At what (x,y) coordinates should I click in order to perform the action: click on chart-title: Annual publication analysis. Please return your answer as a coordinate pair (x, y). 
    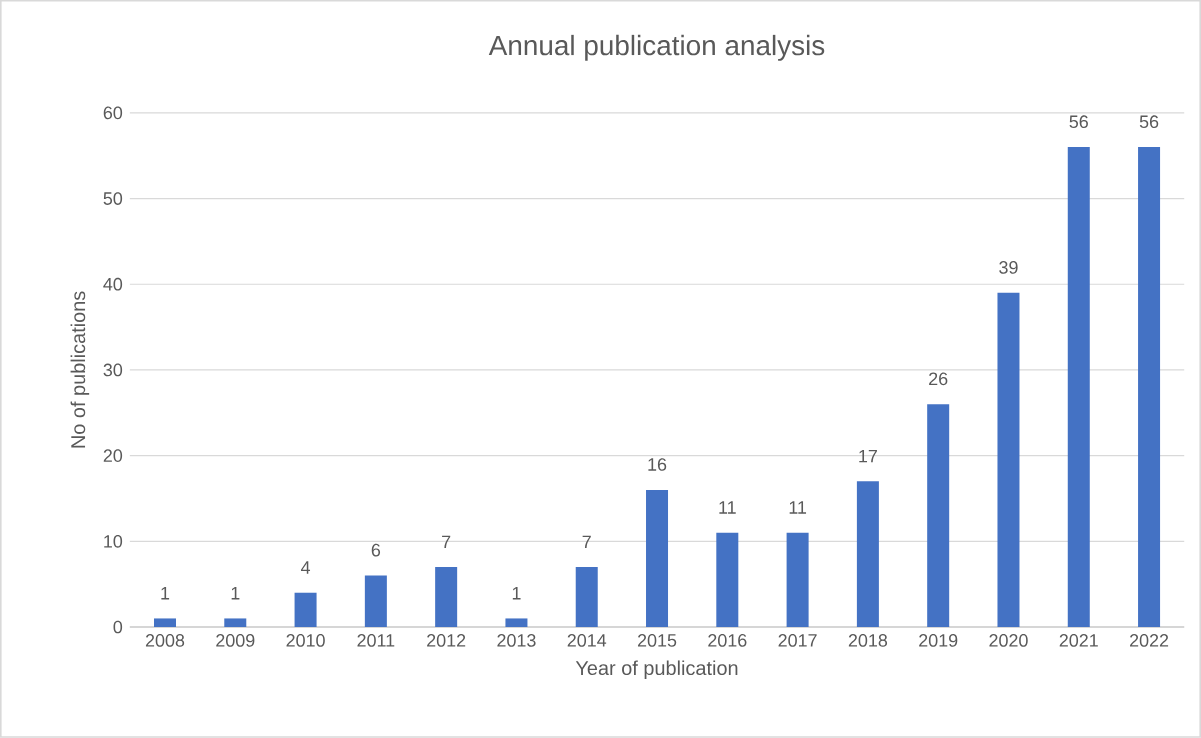
    Looking at the image, I should click on (656, 47).